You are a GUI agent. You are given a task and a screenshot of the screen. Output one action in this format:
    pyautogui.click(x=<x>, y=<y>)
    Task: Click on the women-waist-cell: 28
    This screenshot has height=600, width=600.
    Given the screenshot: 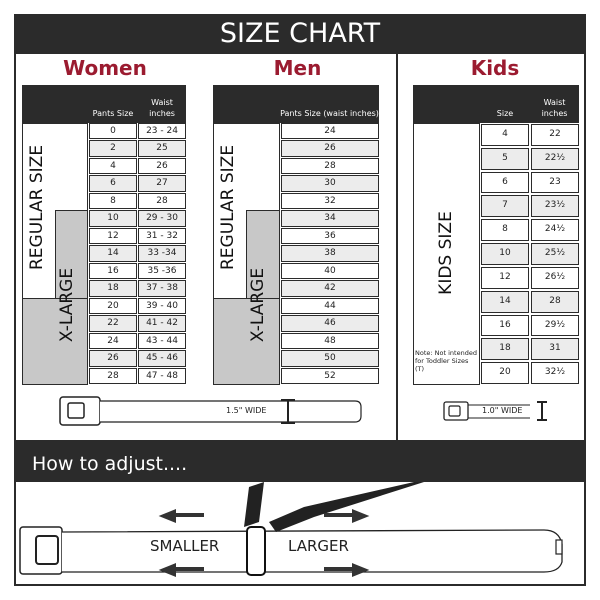 What is the action you would take?
    pyautogui.click(x=162, y=201)
    